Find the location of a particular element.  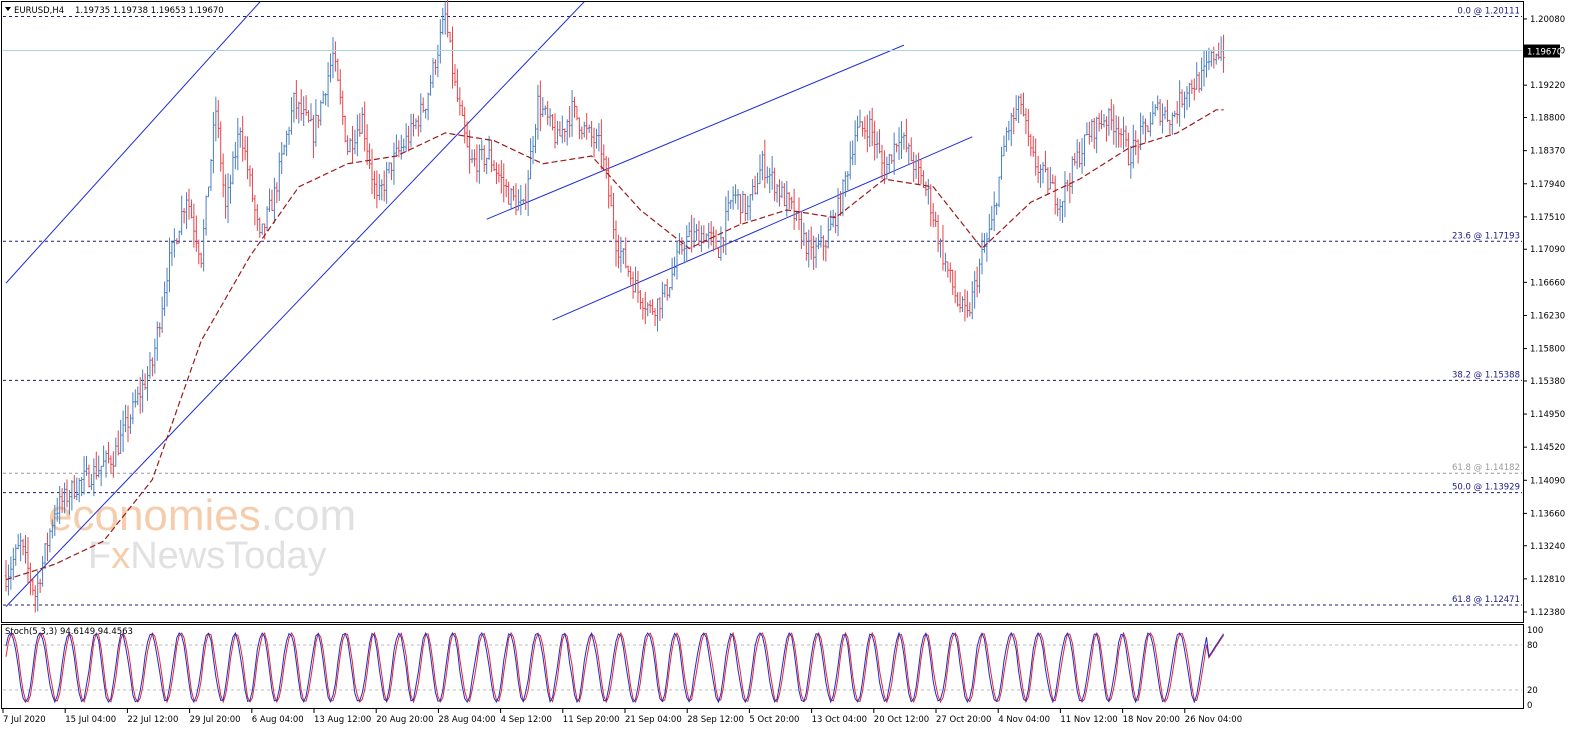

time-tick-label: 28 Aug 04:00 is located at coordinates (466, 720).